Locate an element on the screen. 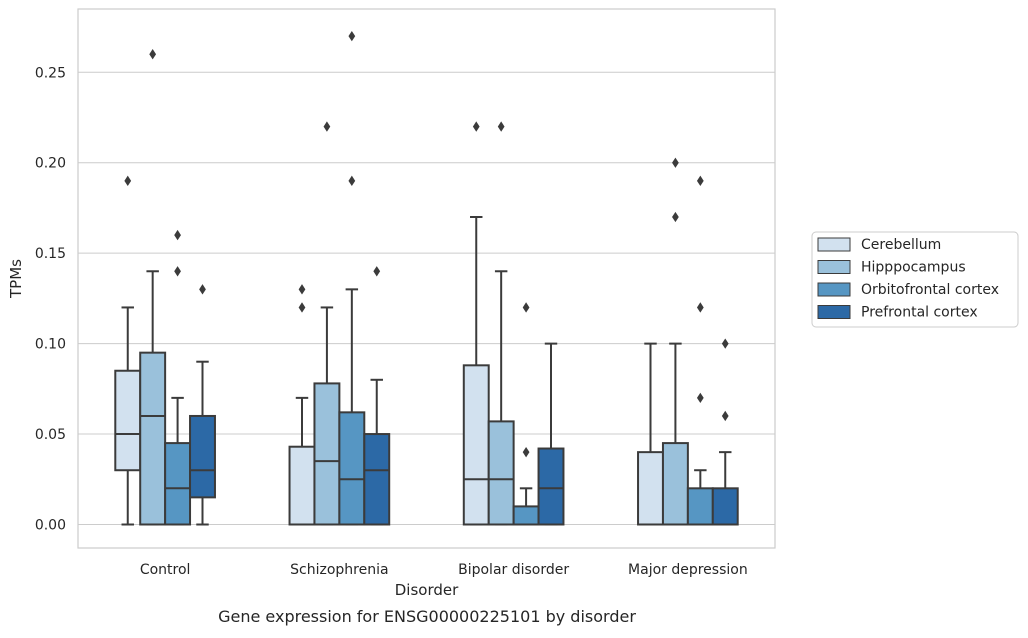 The height and width of the screenshot is (638, 1028). x-axis-label: Disorder is located at coordinates (427, 590).